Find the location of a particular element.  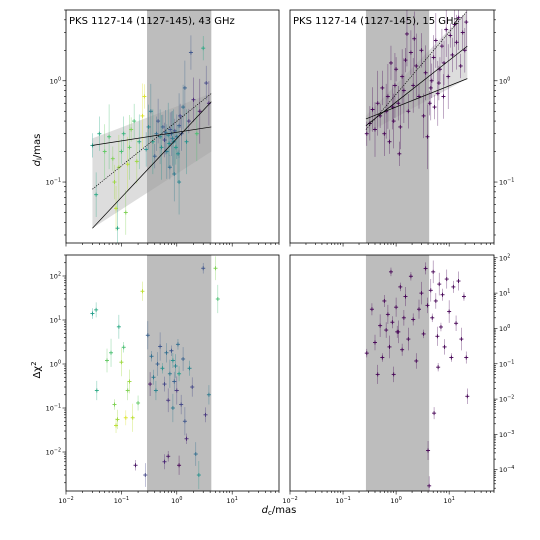

y-tick-label: 10¹ is located at coordinates (55, 319).